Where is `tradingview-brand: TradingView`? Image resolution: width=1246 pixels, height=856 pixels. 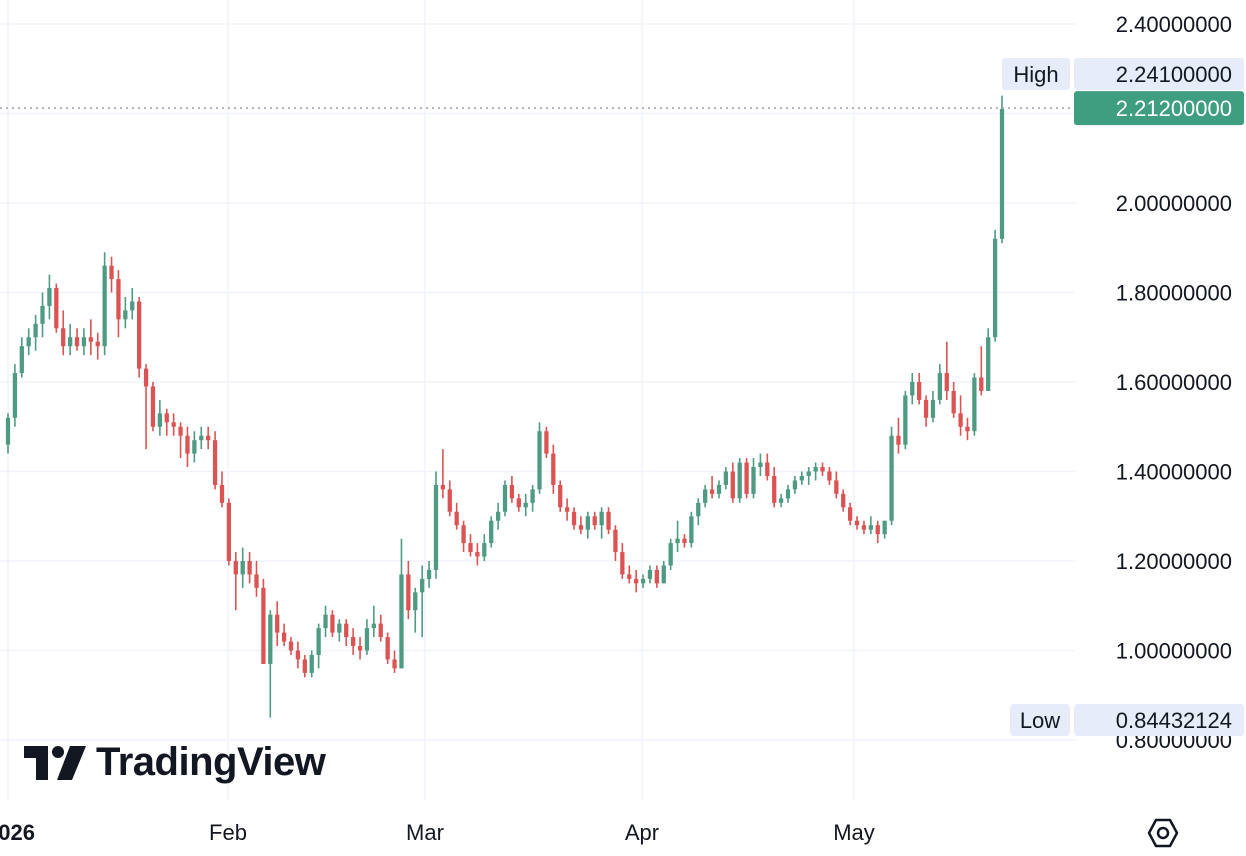
tradingview-brand: TradingView is located at coordinates (175, 762).